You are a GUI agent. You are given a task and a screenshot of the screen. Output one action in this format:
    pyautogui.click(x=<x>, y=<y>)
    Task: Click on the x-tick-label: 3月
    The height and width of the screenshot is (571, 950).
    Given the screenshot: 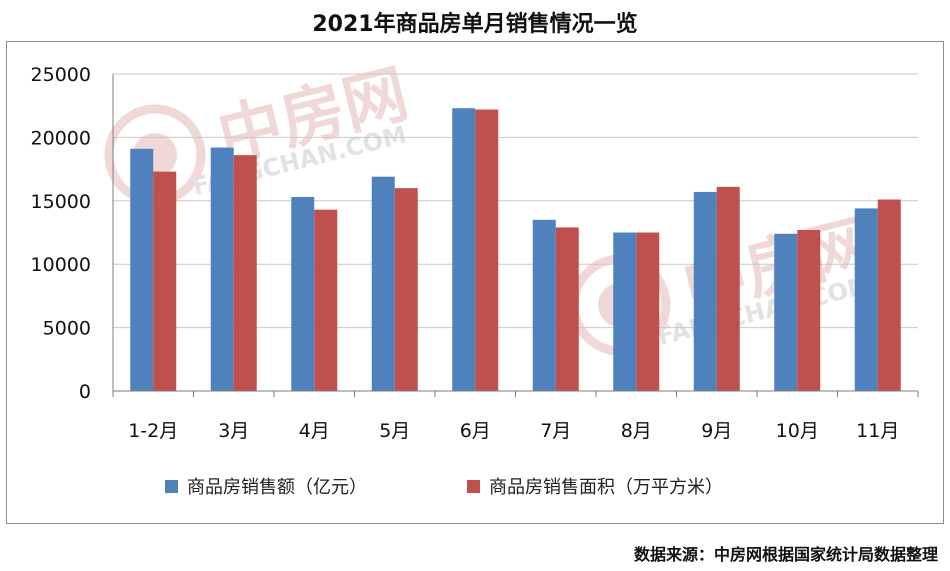 What is the action you would take?
    pyautogui.click(x=233, y=431)
    